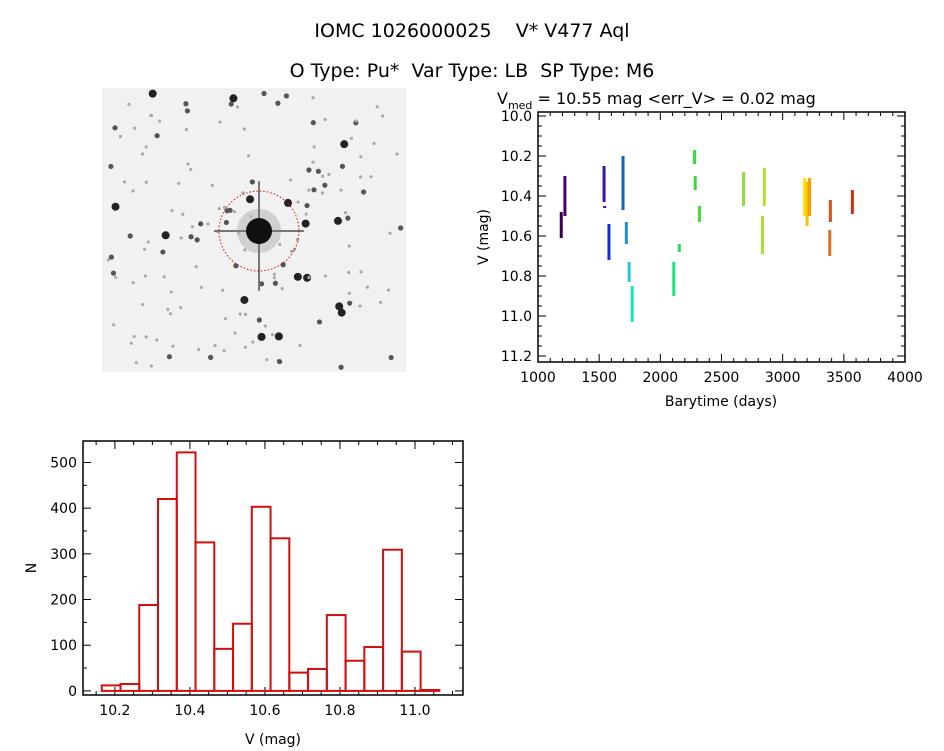 The width and height of the screenshot is (944, 751). What do you see at coordinates (516, 117) in the screenshot?
I see `light-curve-ytick-label: 10.0` at bounding box center [516, 117].